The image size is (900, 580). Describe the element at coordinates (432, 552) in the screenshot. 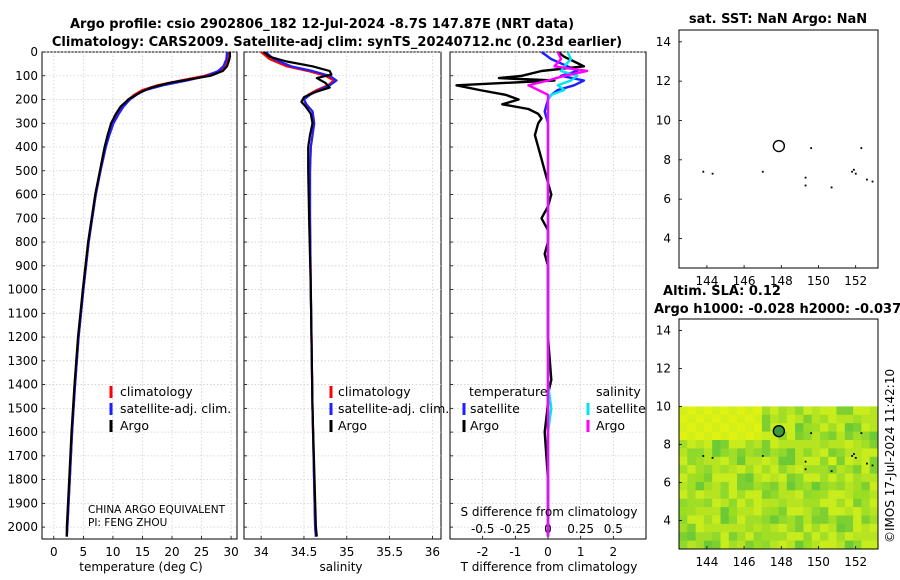

I see `x-tick-label: 36` at that location.